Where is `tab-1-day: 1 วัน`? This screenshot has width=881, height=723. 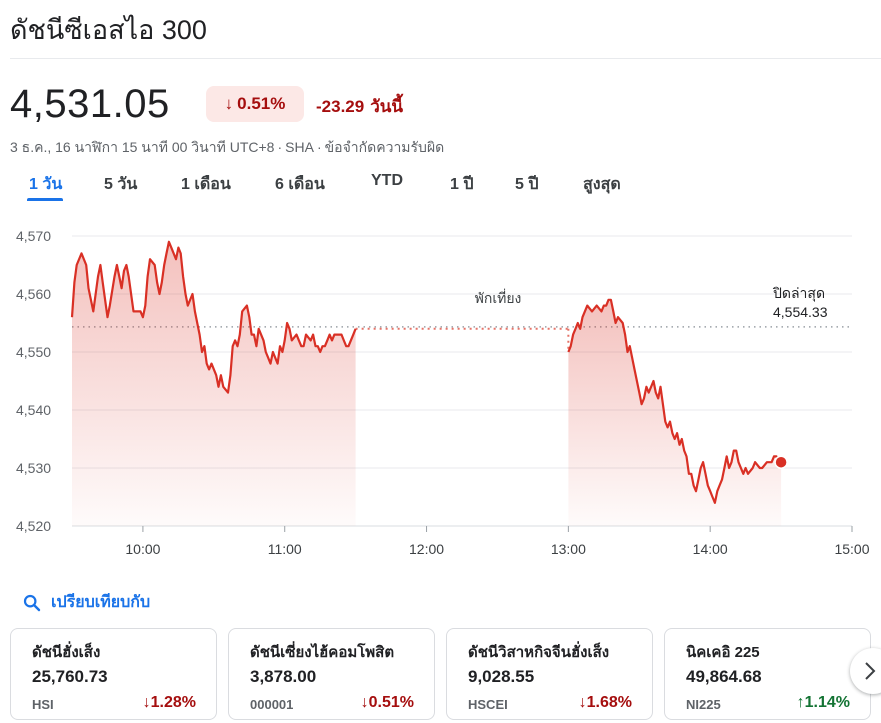 tab-1-day: 1 วัน is located at coordinates (46, 184).